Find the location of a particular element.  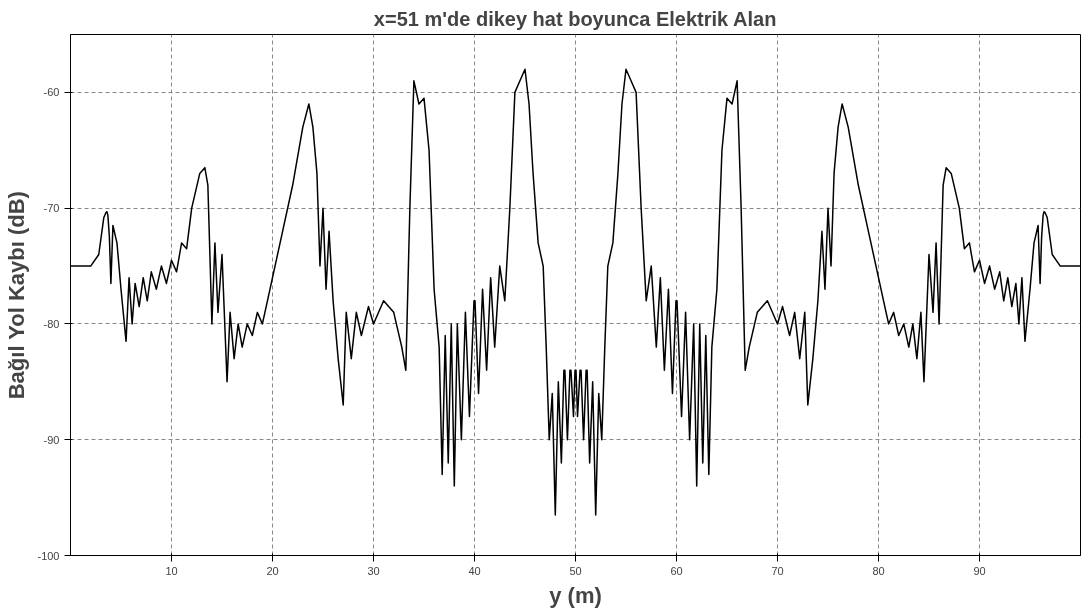

x-axis-title: y (m) is located at coordinates (575, 595).